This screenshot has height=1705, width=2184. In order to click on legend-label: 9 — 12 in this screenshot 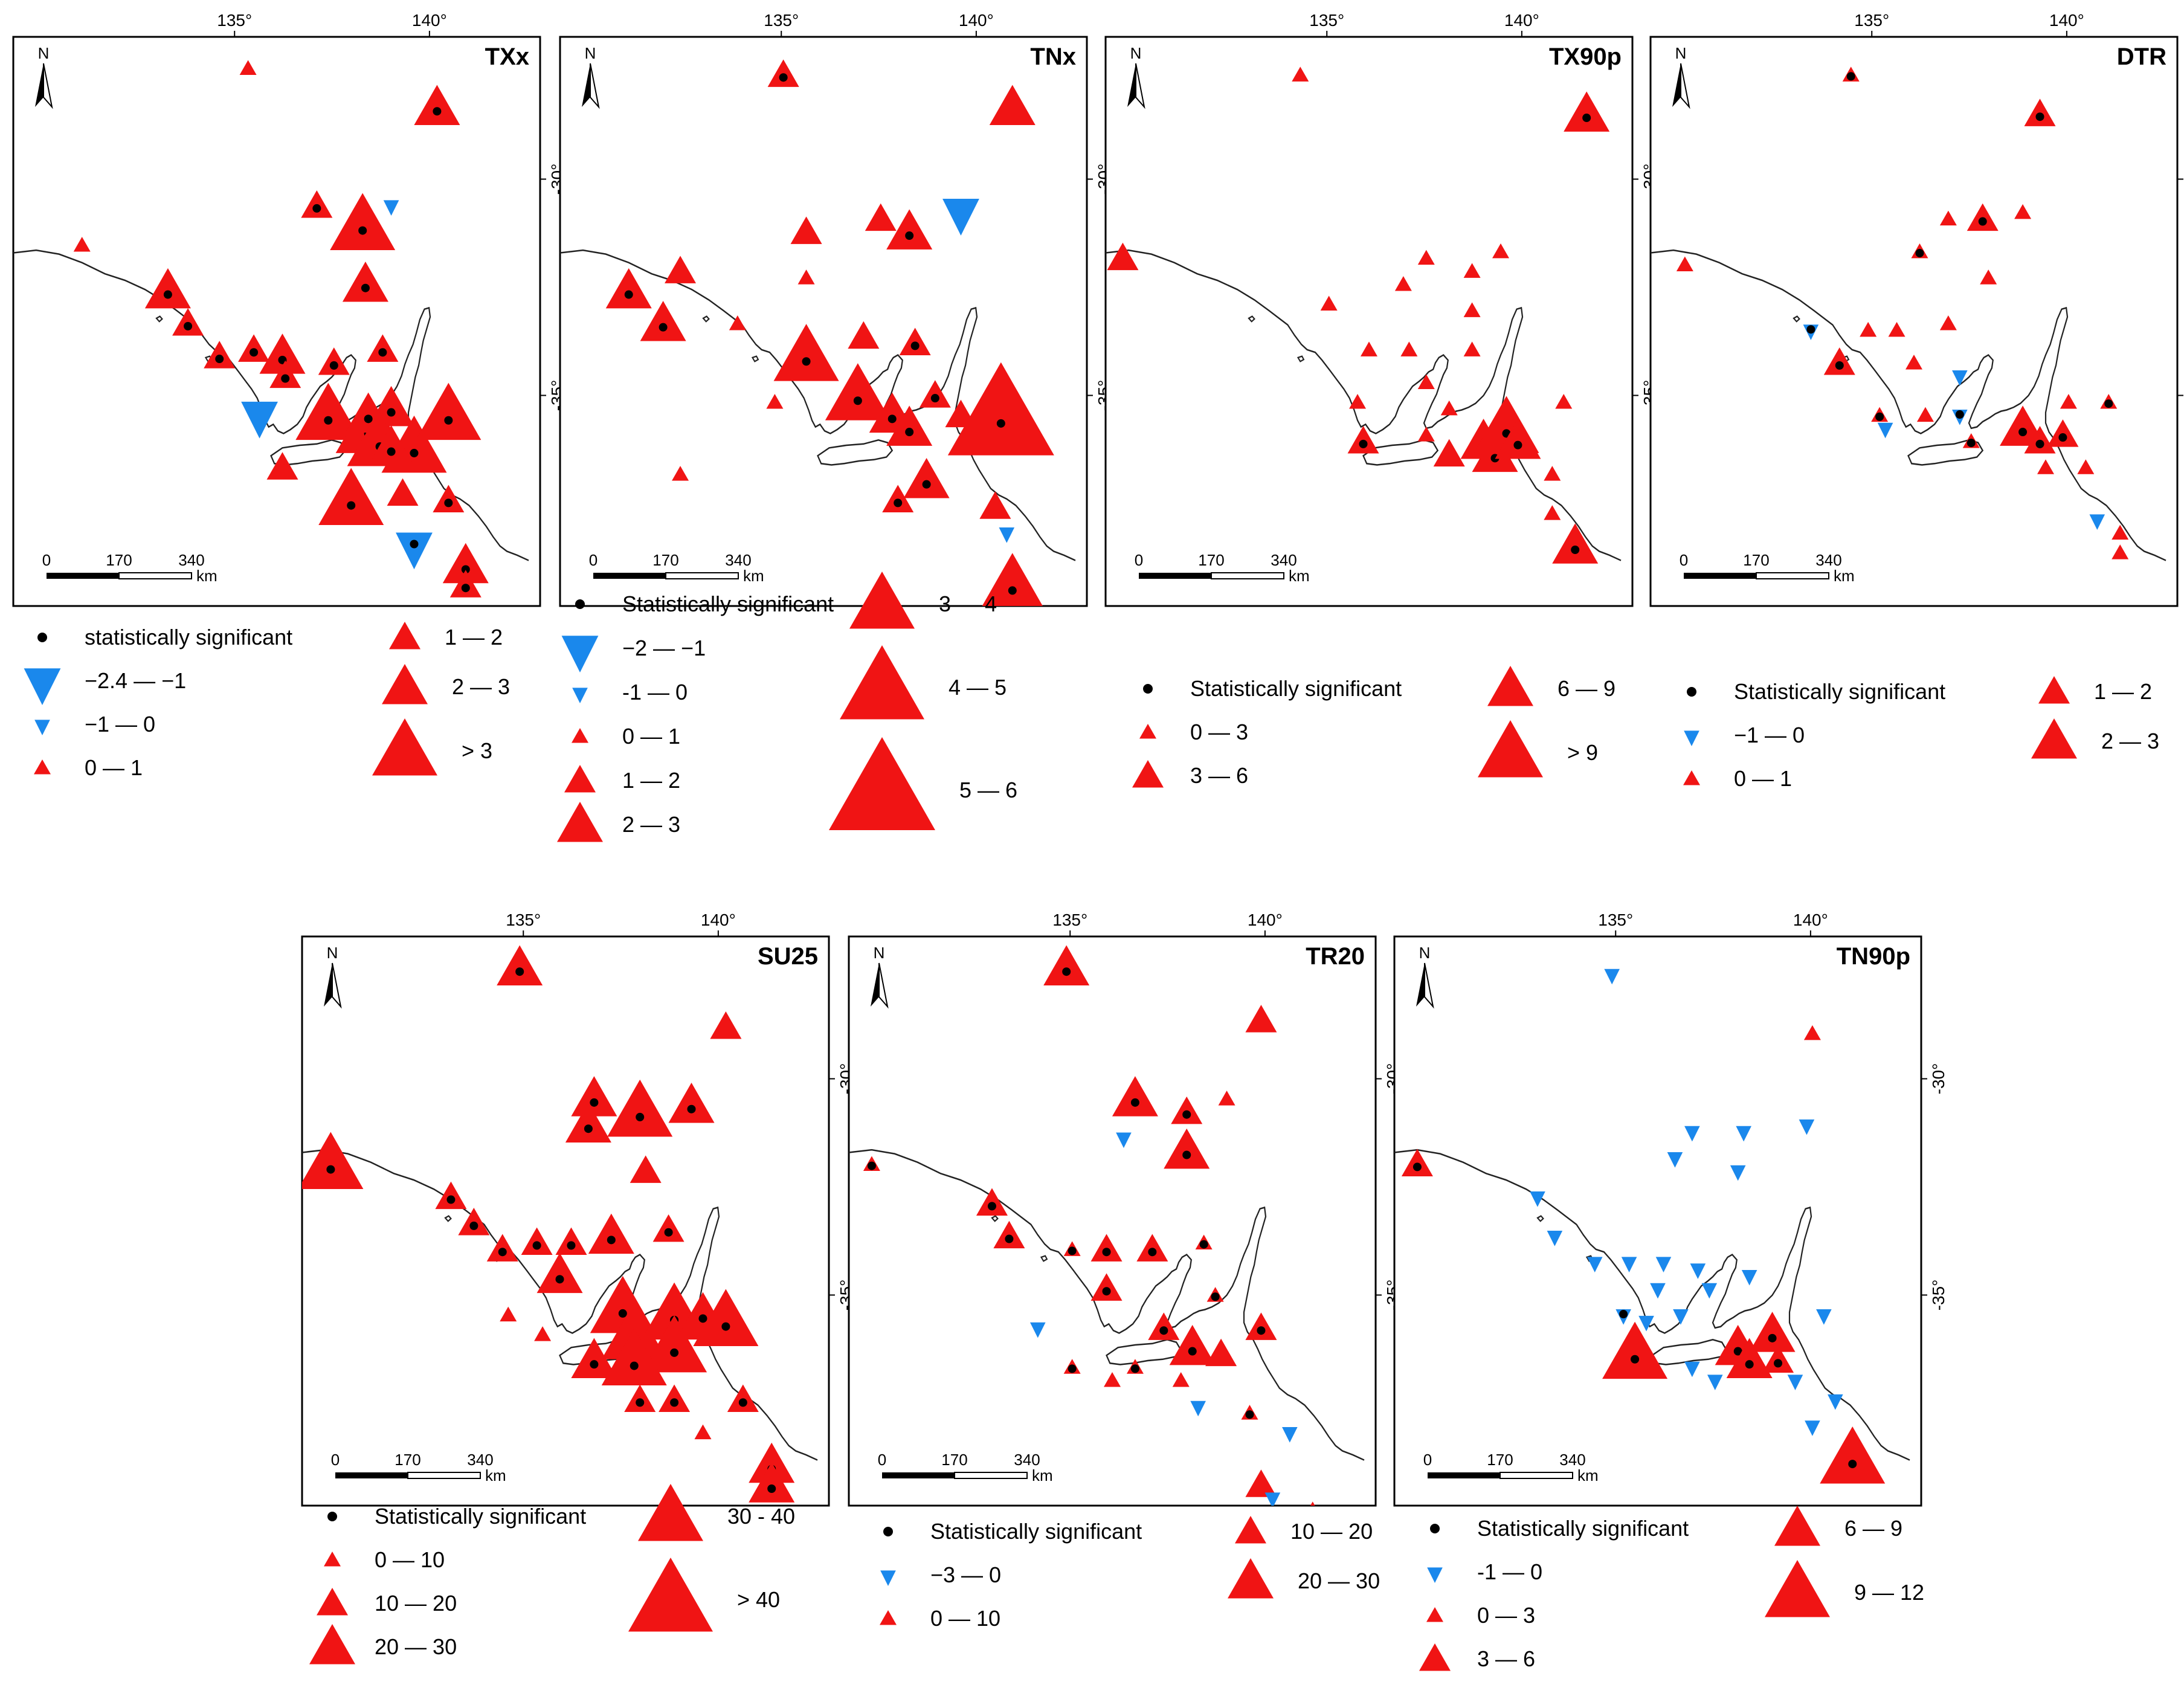, I will do `click(1889, 1592)`.